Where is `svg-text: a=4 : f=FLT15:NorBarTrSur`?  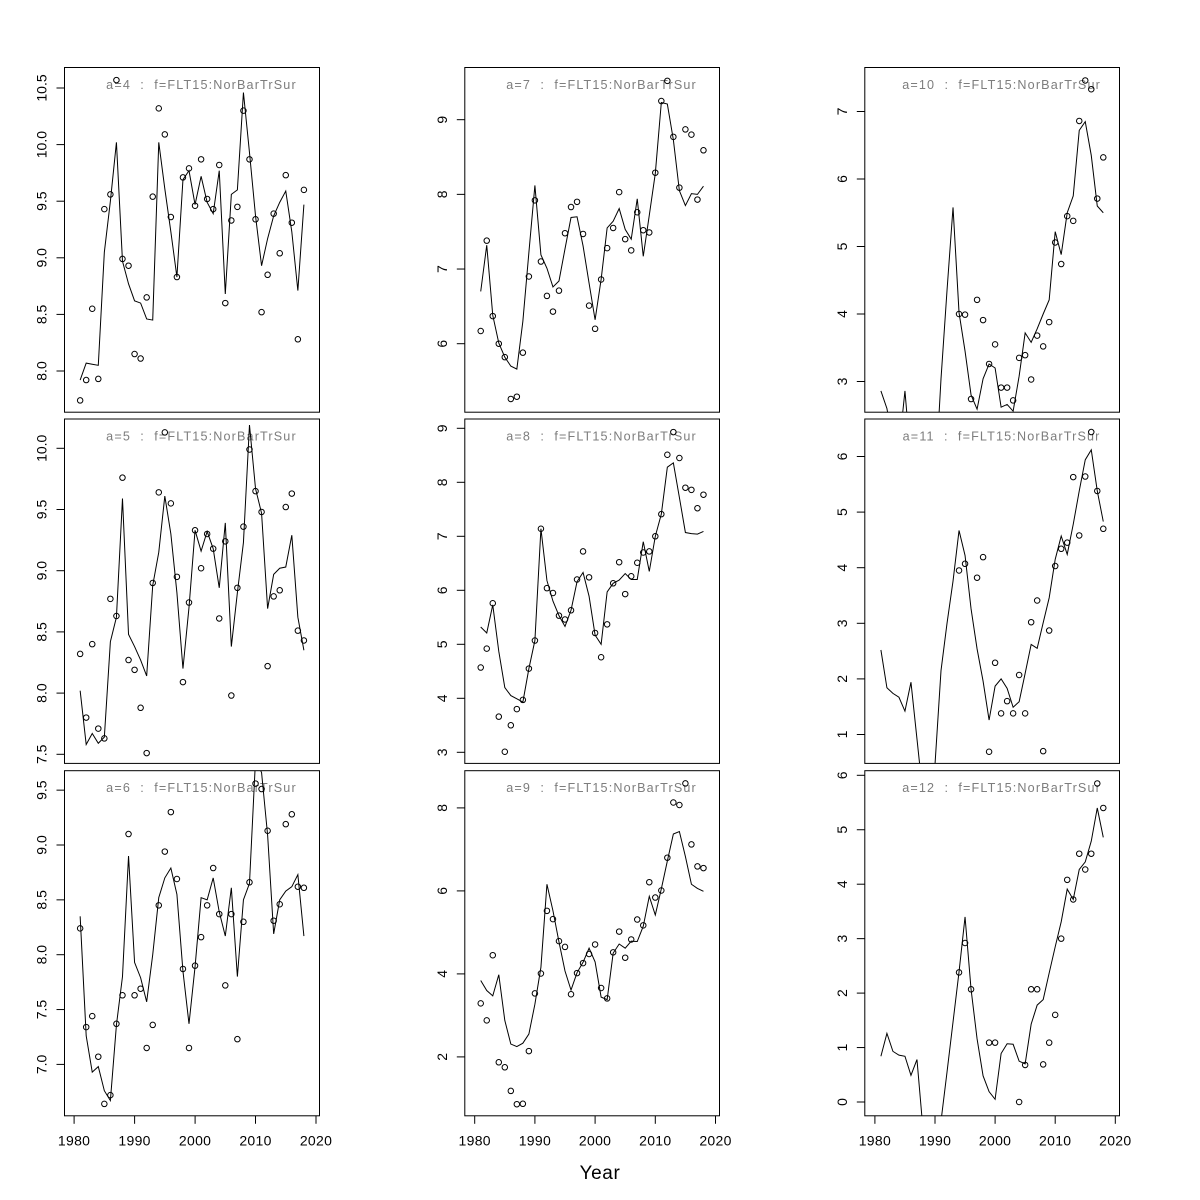 svg-text: a=4 : f=FLT15:NorBarTrSur is located at coordinates (201, 85).